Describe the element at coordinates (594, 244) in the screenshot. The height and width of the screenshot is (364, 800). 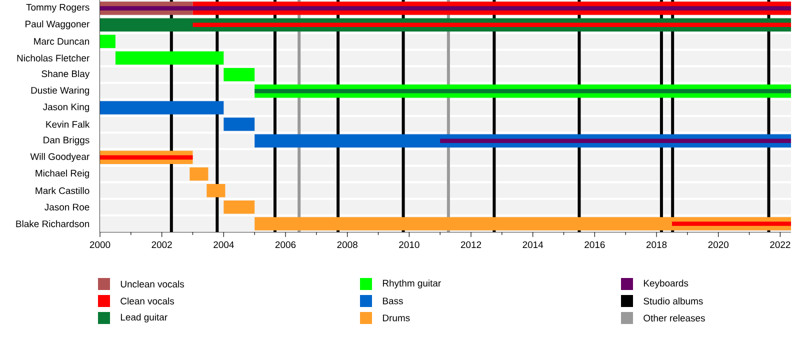
I see `x-tick-label: 2016` at that location.